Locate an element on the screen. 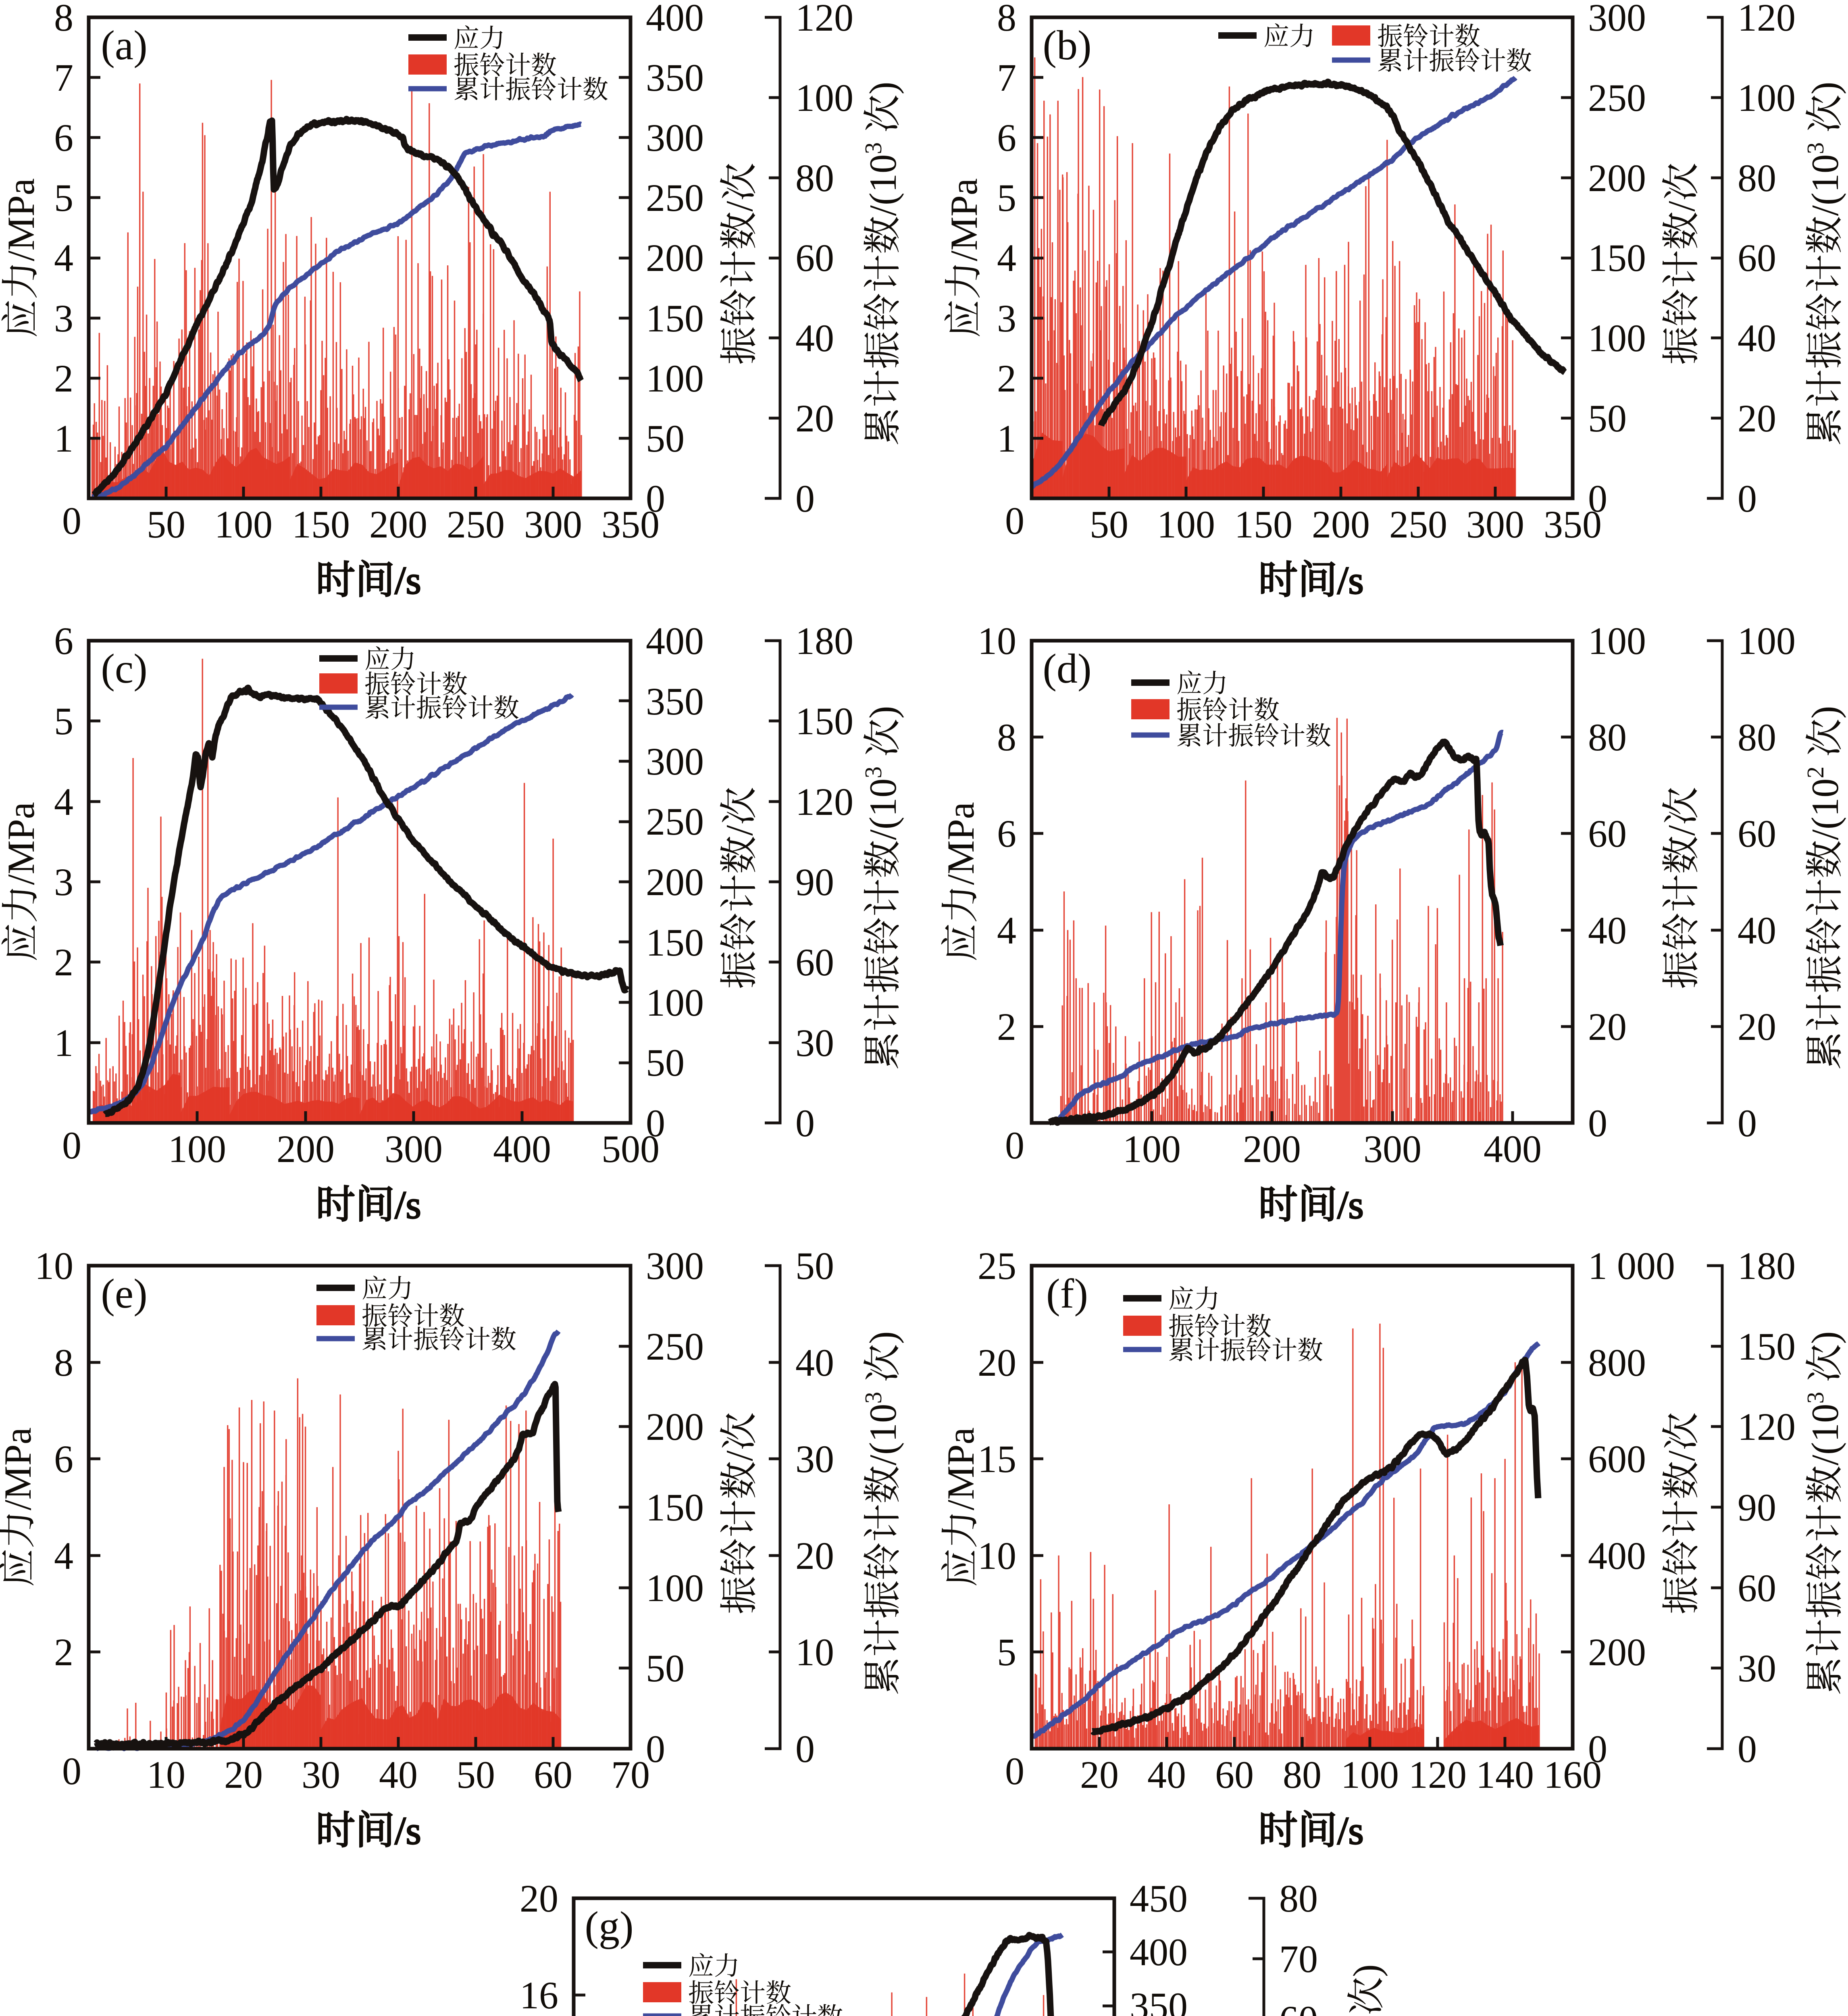  svg-text: 25 is located at coordinates (997, 1265).